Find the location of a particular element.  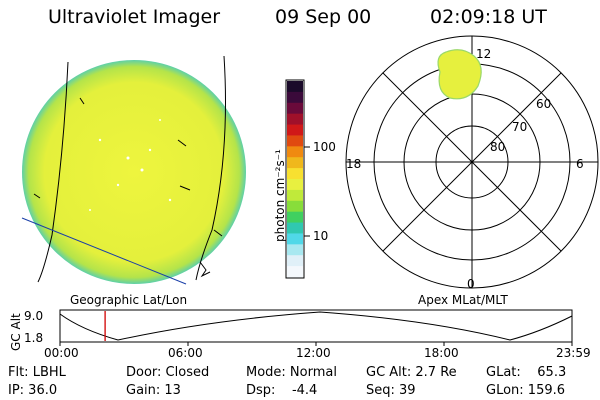

polar-label-mlat-60: 60 is located at coordinates (544, 104).